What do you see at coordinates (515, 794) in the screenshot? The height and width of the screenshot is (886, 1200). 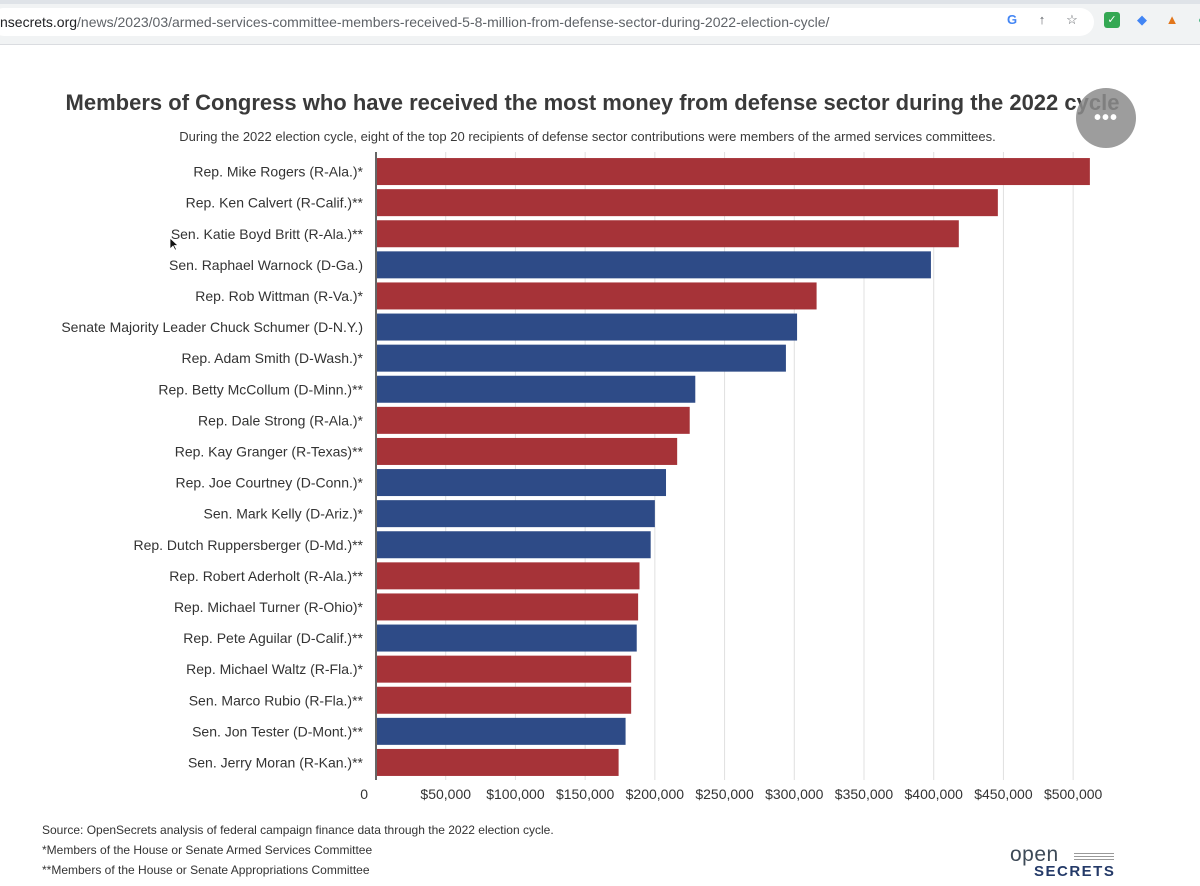 I see `x-tick-label: $100,000` at bounding box center [515, 794].